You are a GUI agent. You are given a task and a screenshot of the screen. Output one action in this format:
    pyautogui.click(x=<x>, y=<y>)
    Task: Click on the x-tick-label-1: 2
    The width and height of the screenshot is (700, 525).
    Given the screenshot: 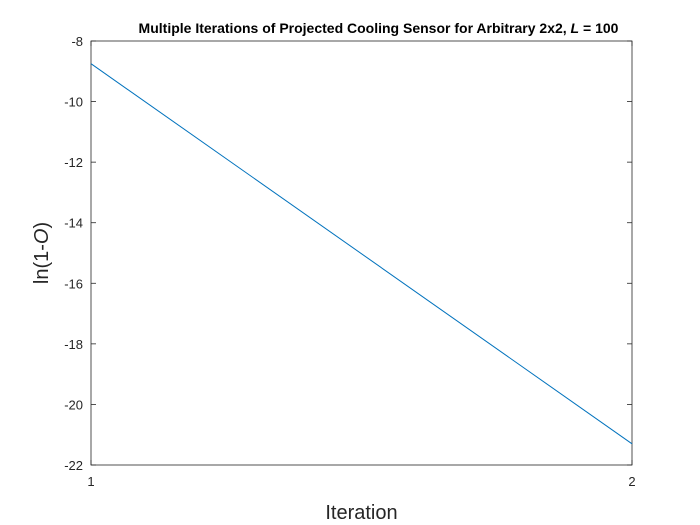 What is the action you would take?
    pyautogui.click(x=631, y=481)
    